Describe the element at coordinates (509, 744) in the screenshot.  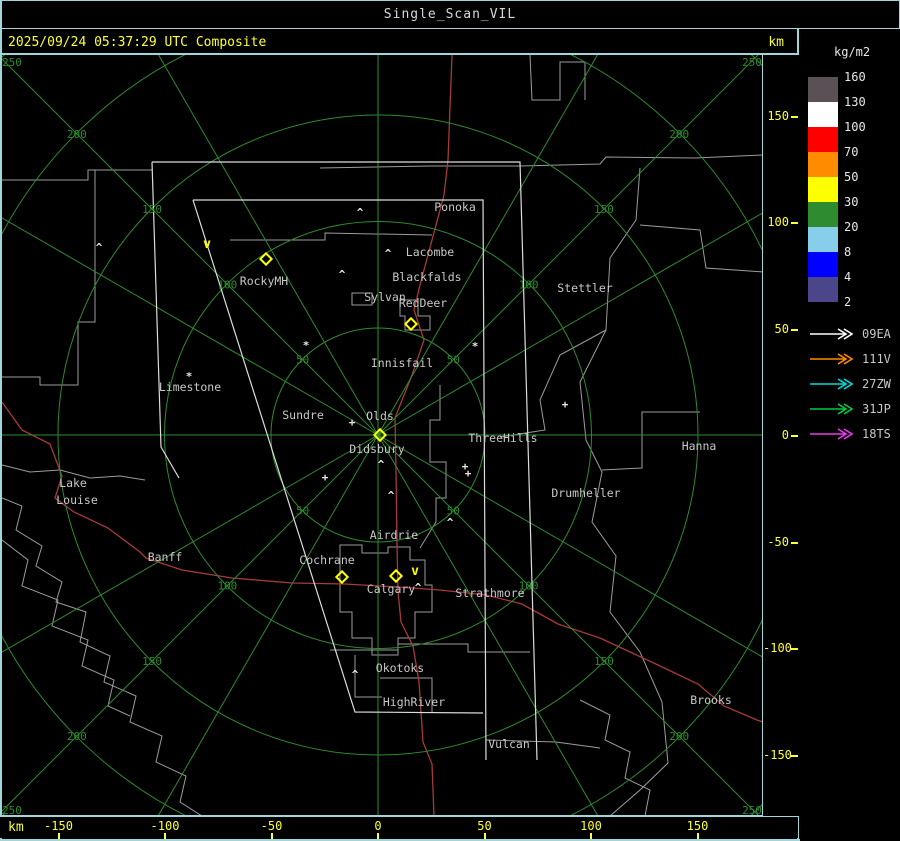
I see `town-label: Vulcan` at that location.